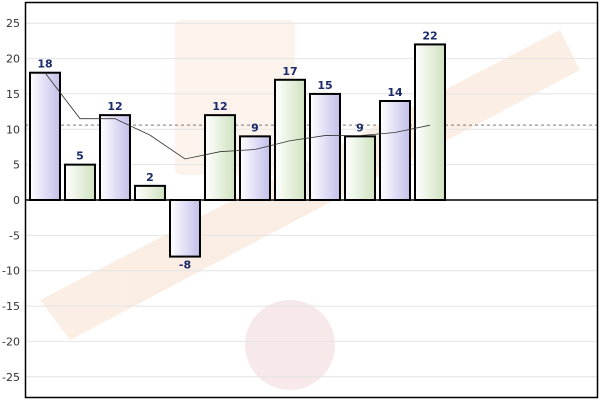  I want to click on data-label: -8, so click(185, 265).